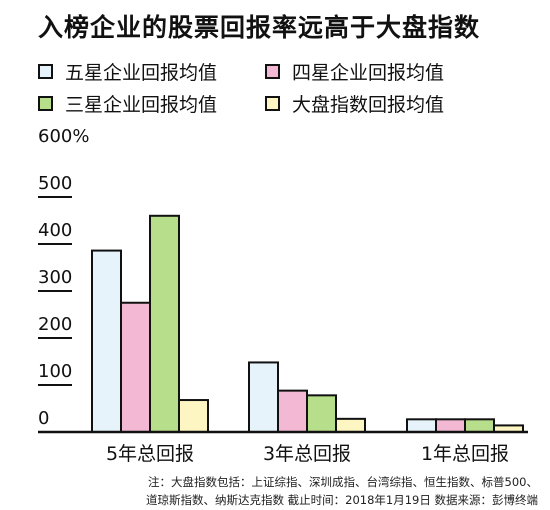  I want to click on legend-item-three-star: 三星企业回报均值, so click(127, 103).